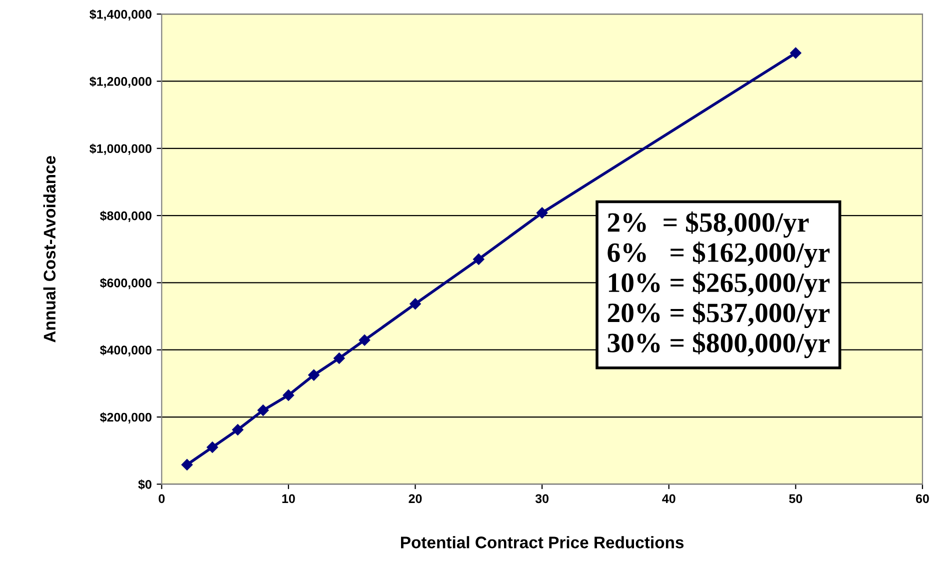  What do you see at coordinates (719, 285) in the screenshot?
I see `annotation: 10% = $265,000/yr` at bounding box center [719, 285].